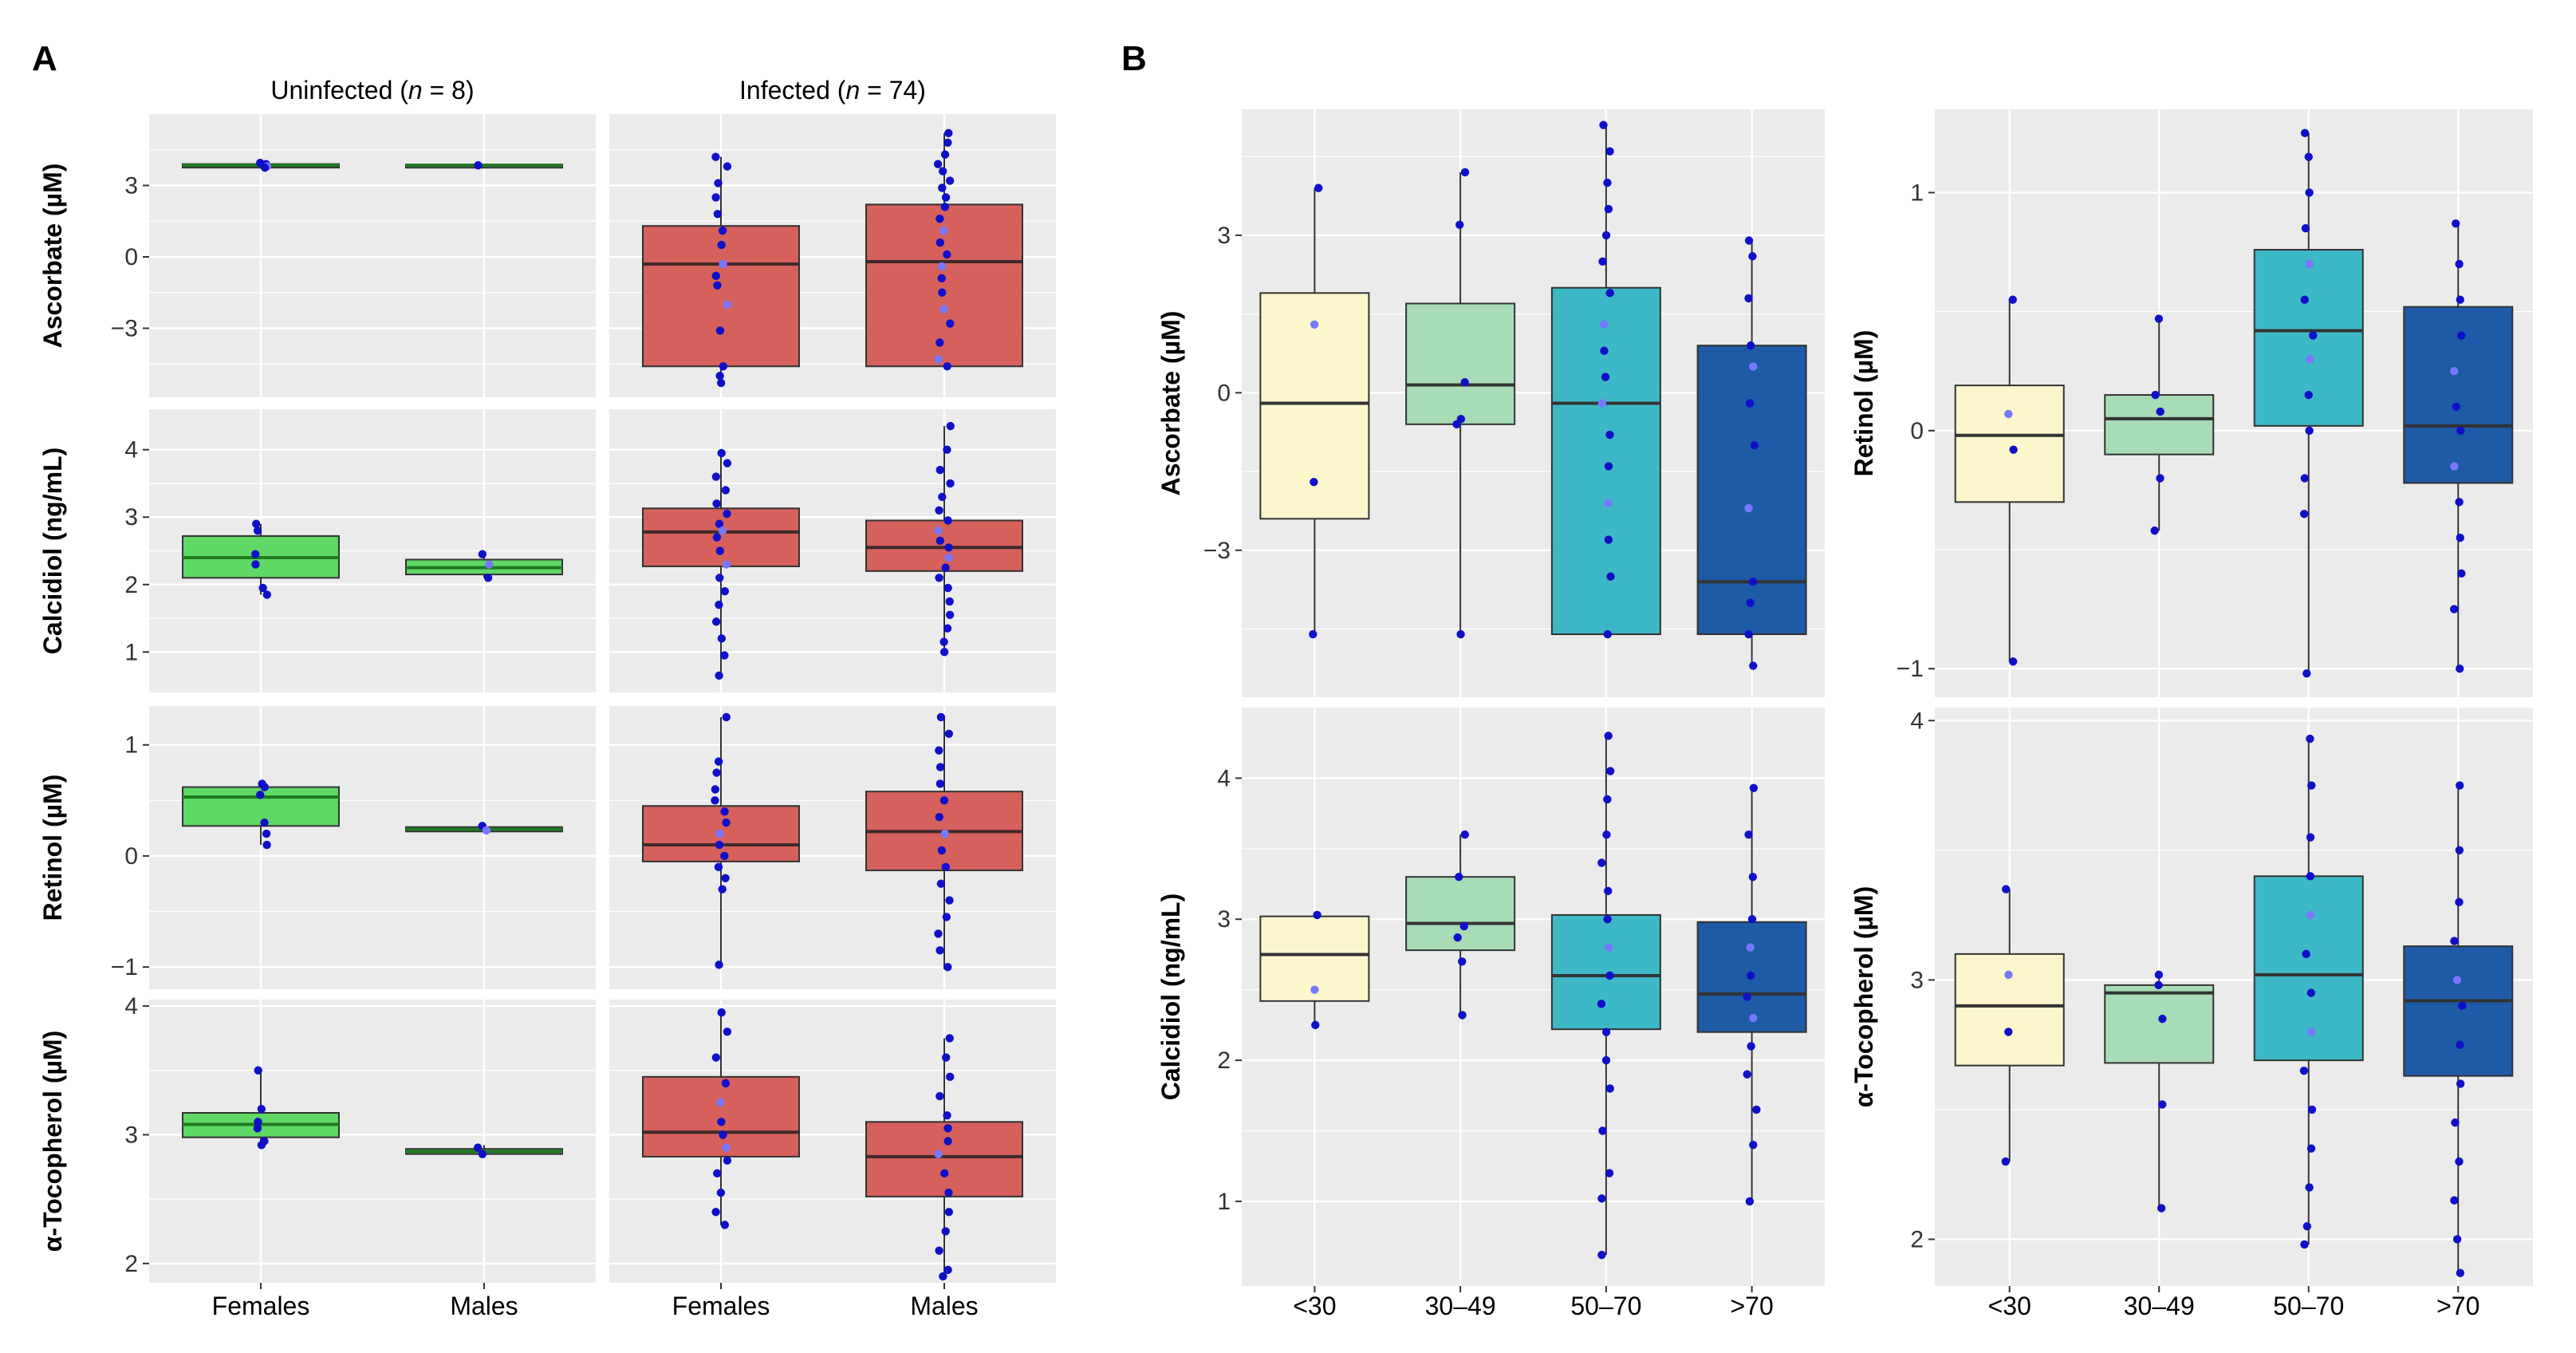 The height and width of the screenshot is (1353, 2576). I want to click on y-tick-label: 2, so click(131, 585).